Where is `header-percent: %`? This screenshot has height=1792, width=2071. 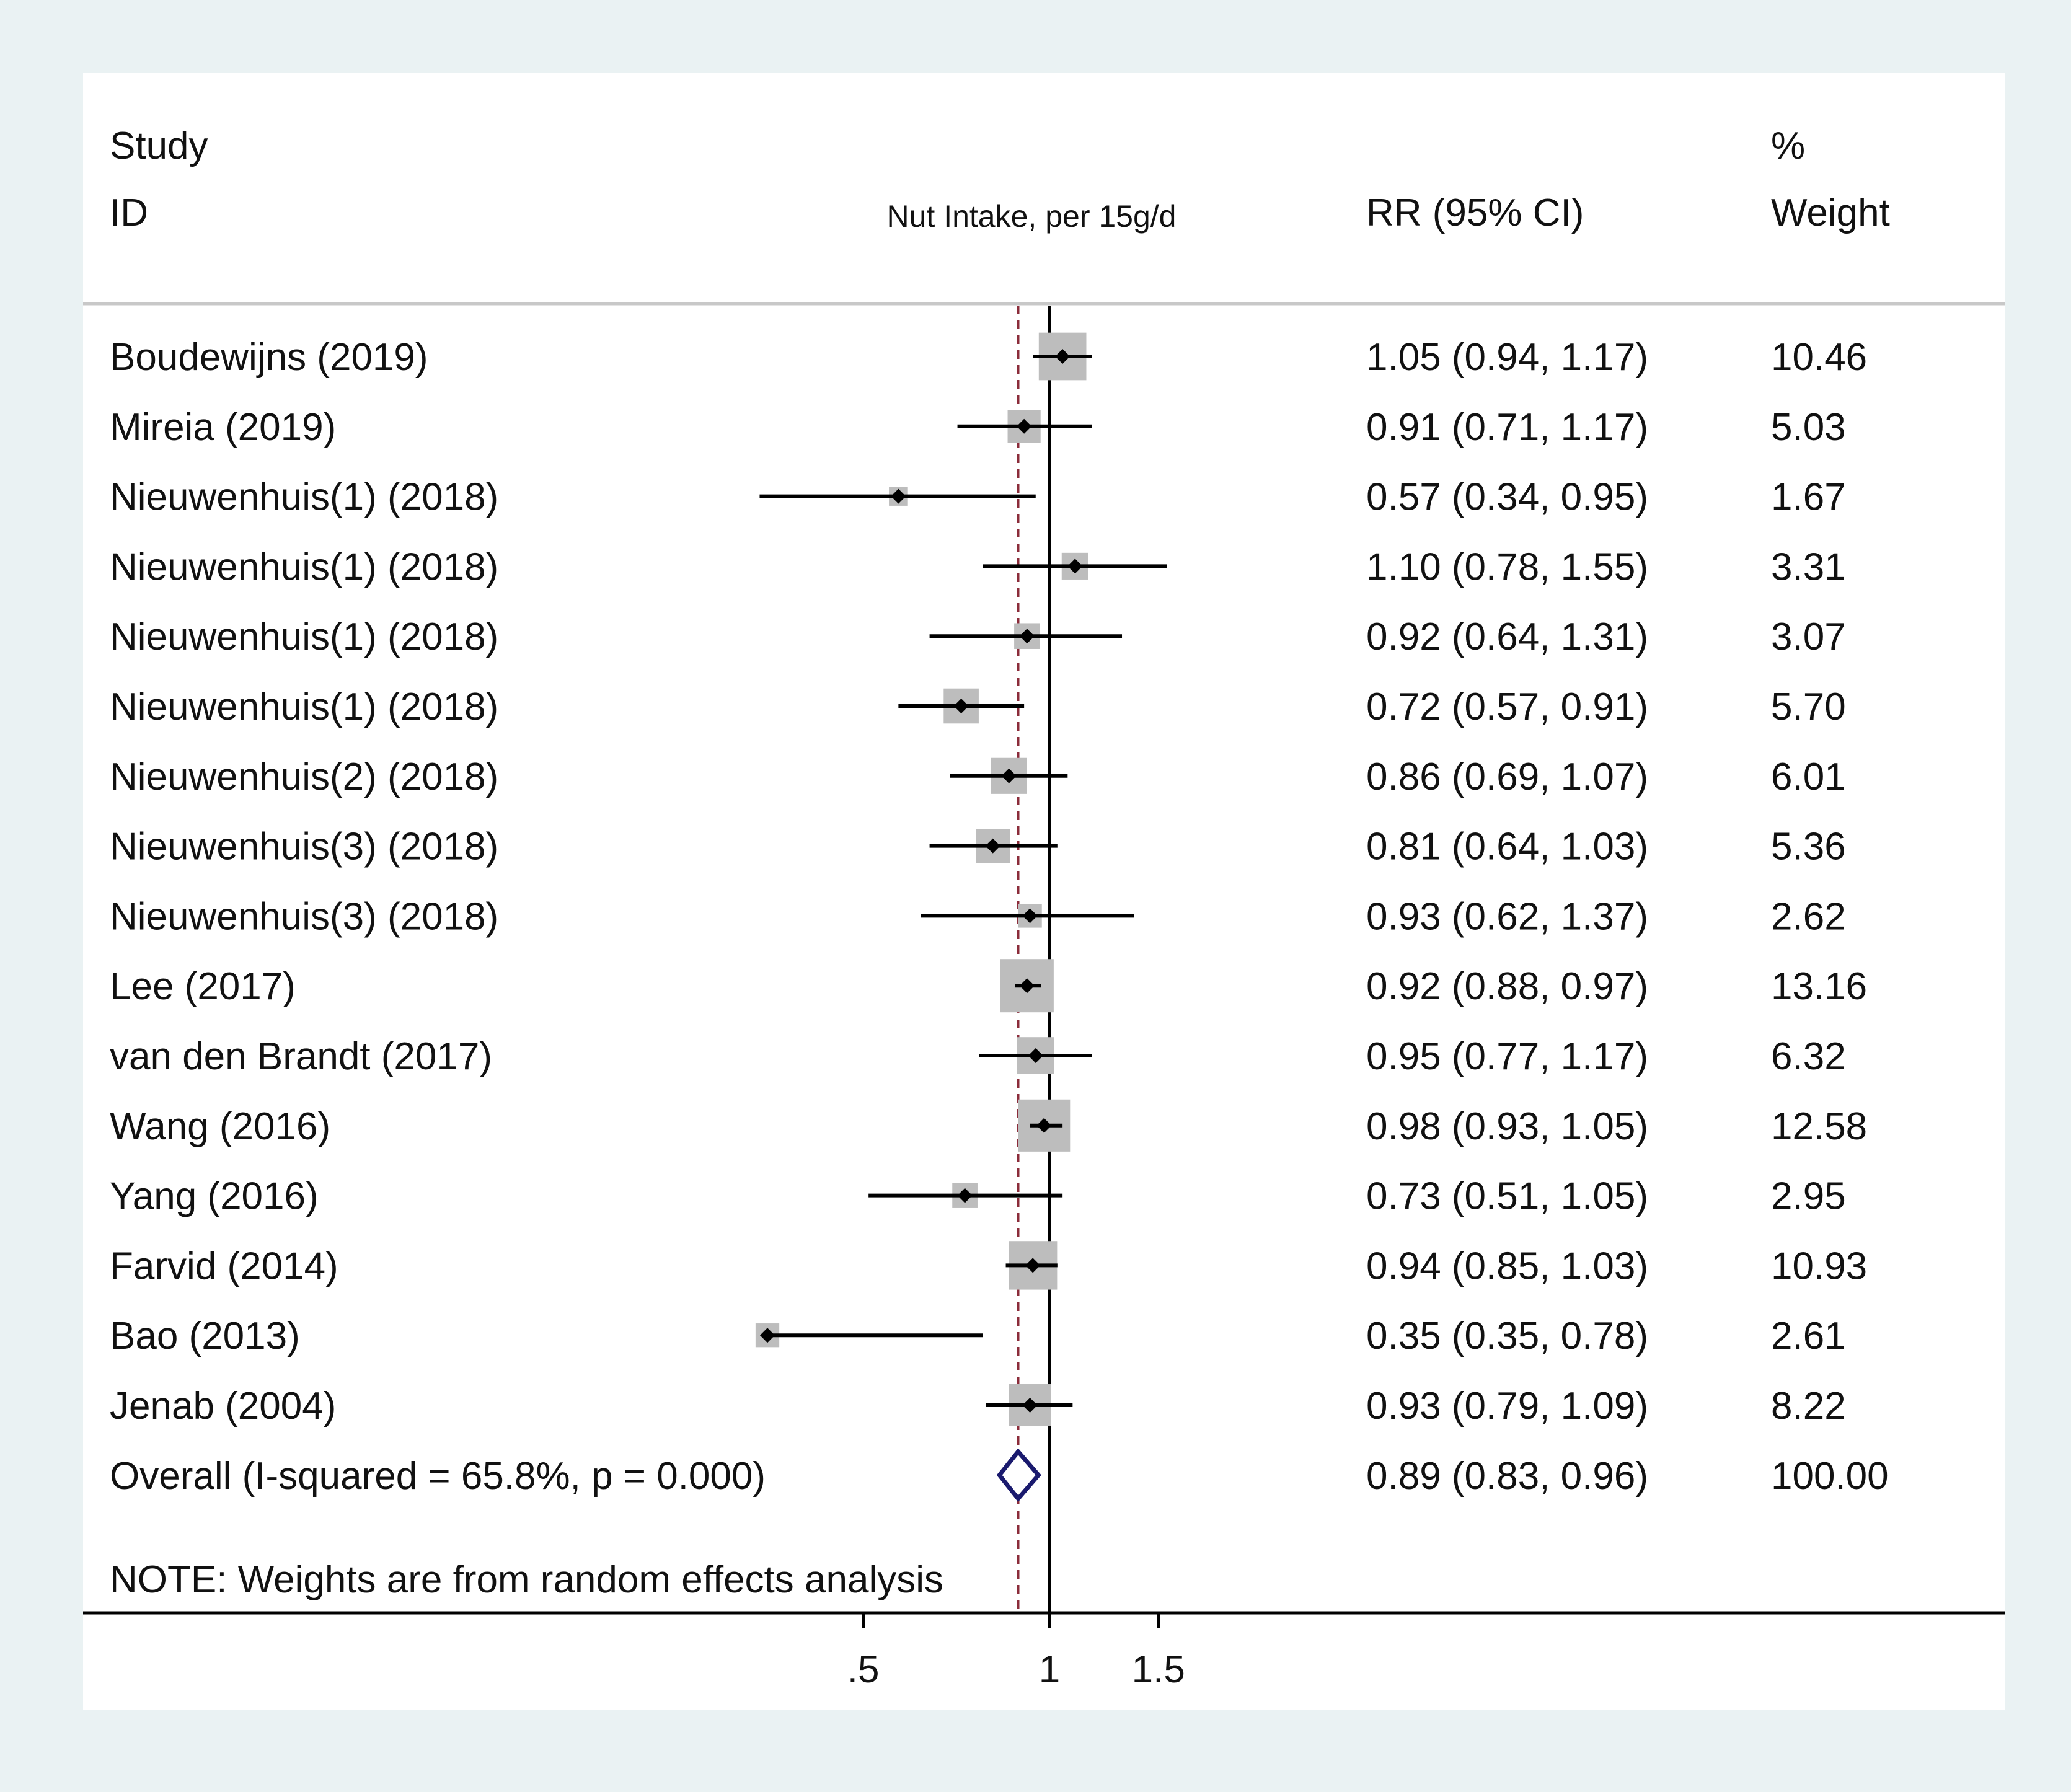 header-percent: % is located at coordinates (1788, 146).